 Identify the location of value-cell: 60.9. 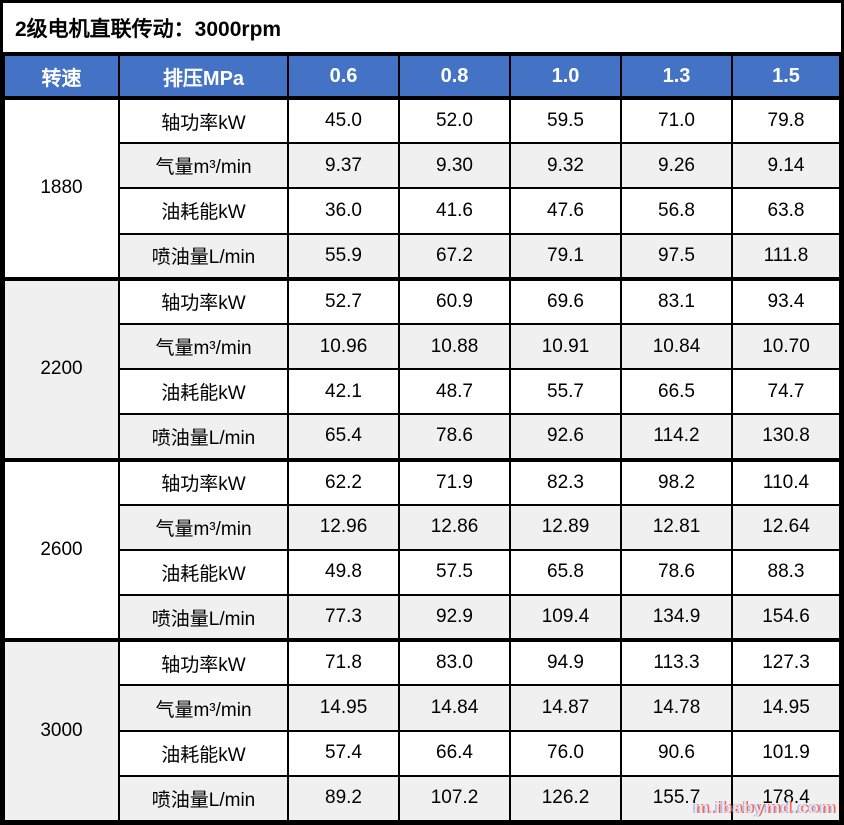
(454, 300).